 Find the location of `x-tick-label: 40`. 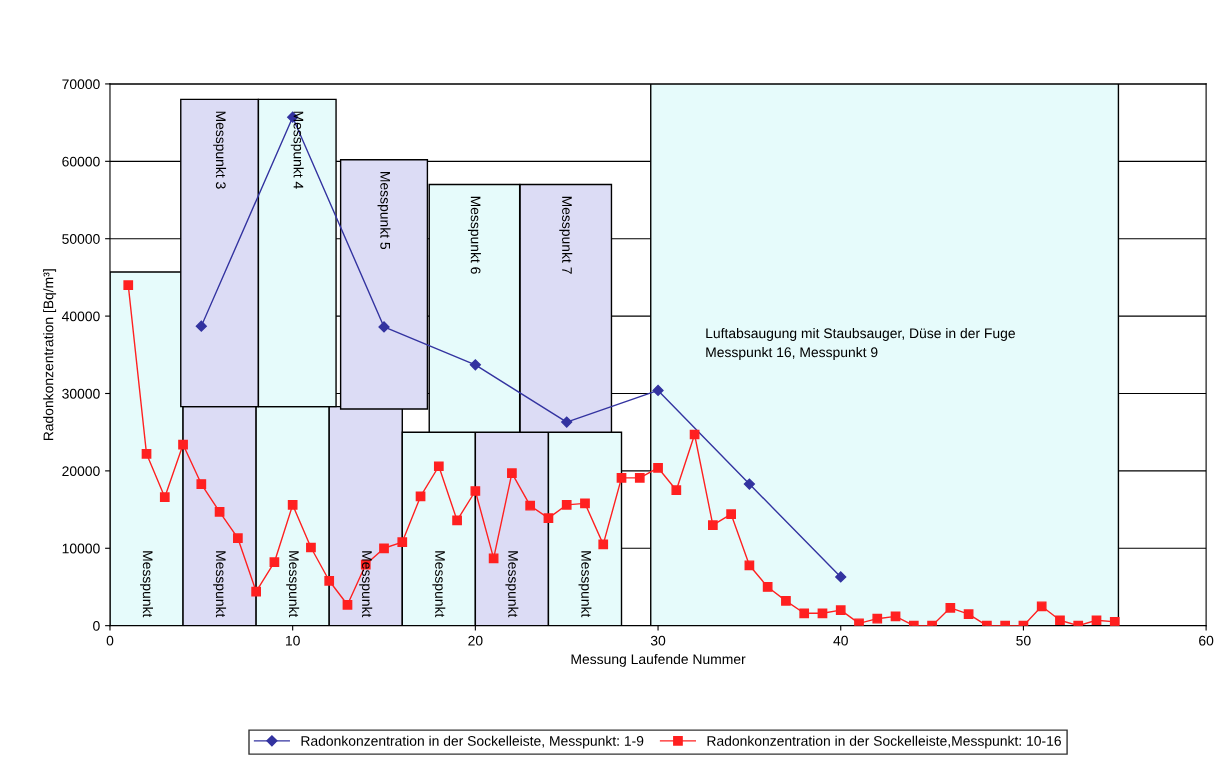

x-tick-label: 40 is located at coordinates (840, 640).